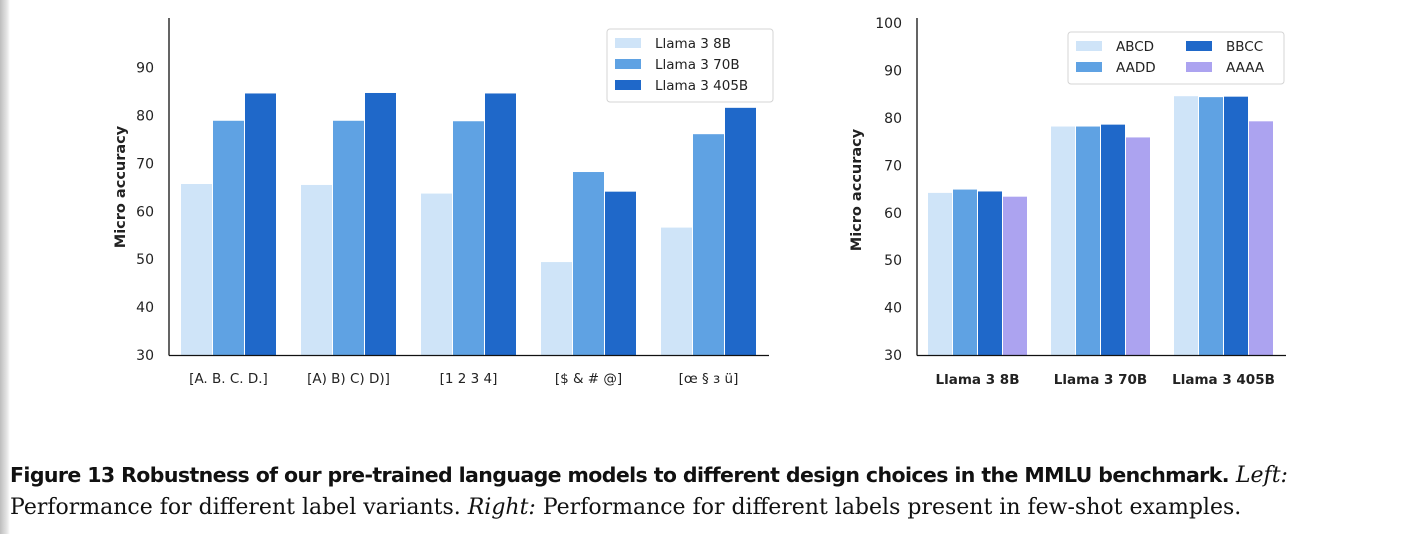  What do you see at coordinates (893, 356) in the screenshot?
I see `right-y-tick-label: 30` at bounding box center [893, 356].